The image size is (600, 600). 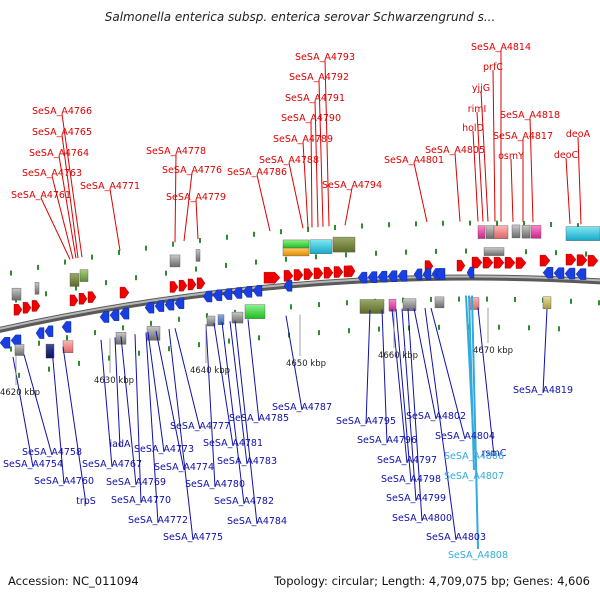 I want to click on forward-gene-label: yjjG, so click(x=481, y=88).